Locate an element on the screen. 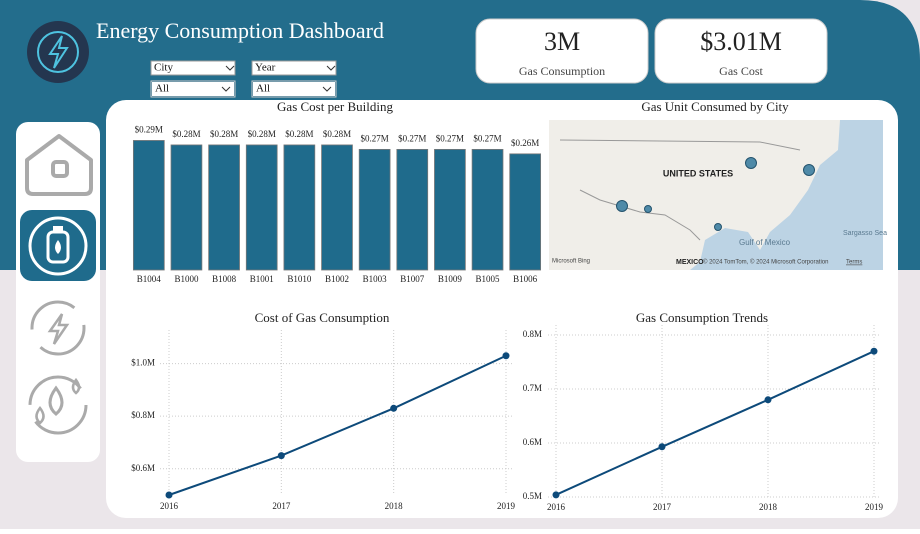 The width and height of the screenshot is (920, 534). map-land is located at coordinates (694, 195).